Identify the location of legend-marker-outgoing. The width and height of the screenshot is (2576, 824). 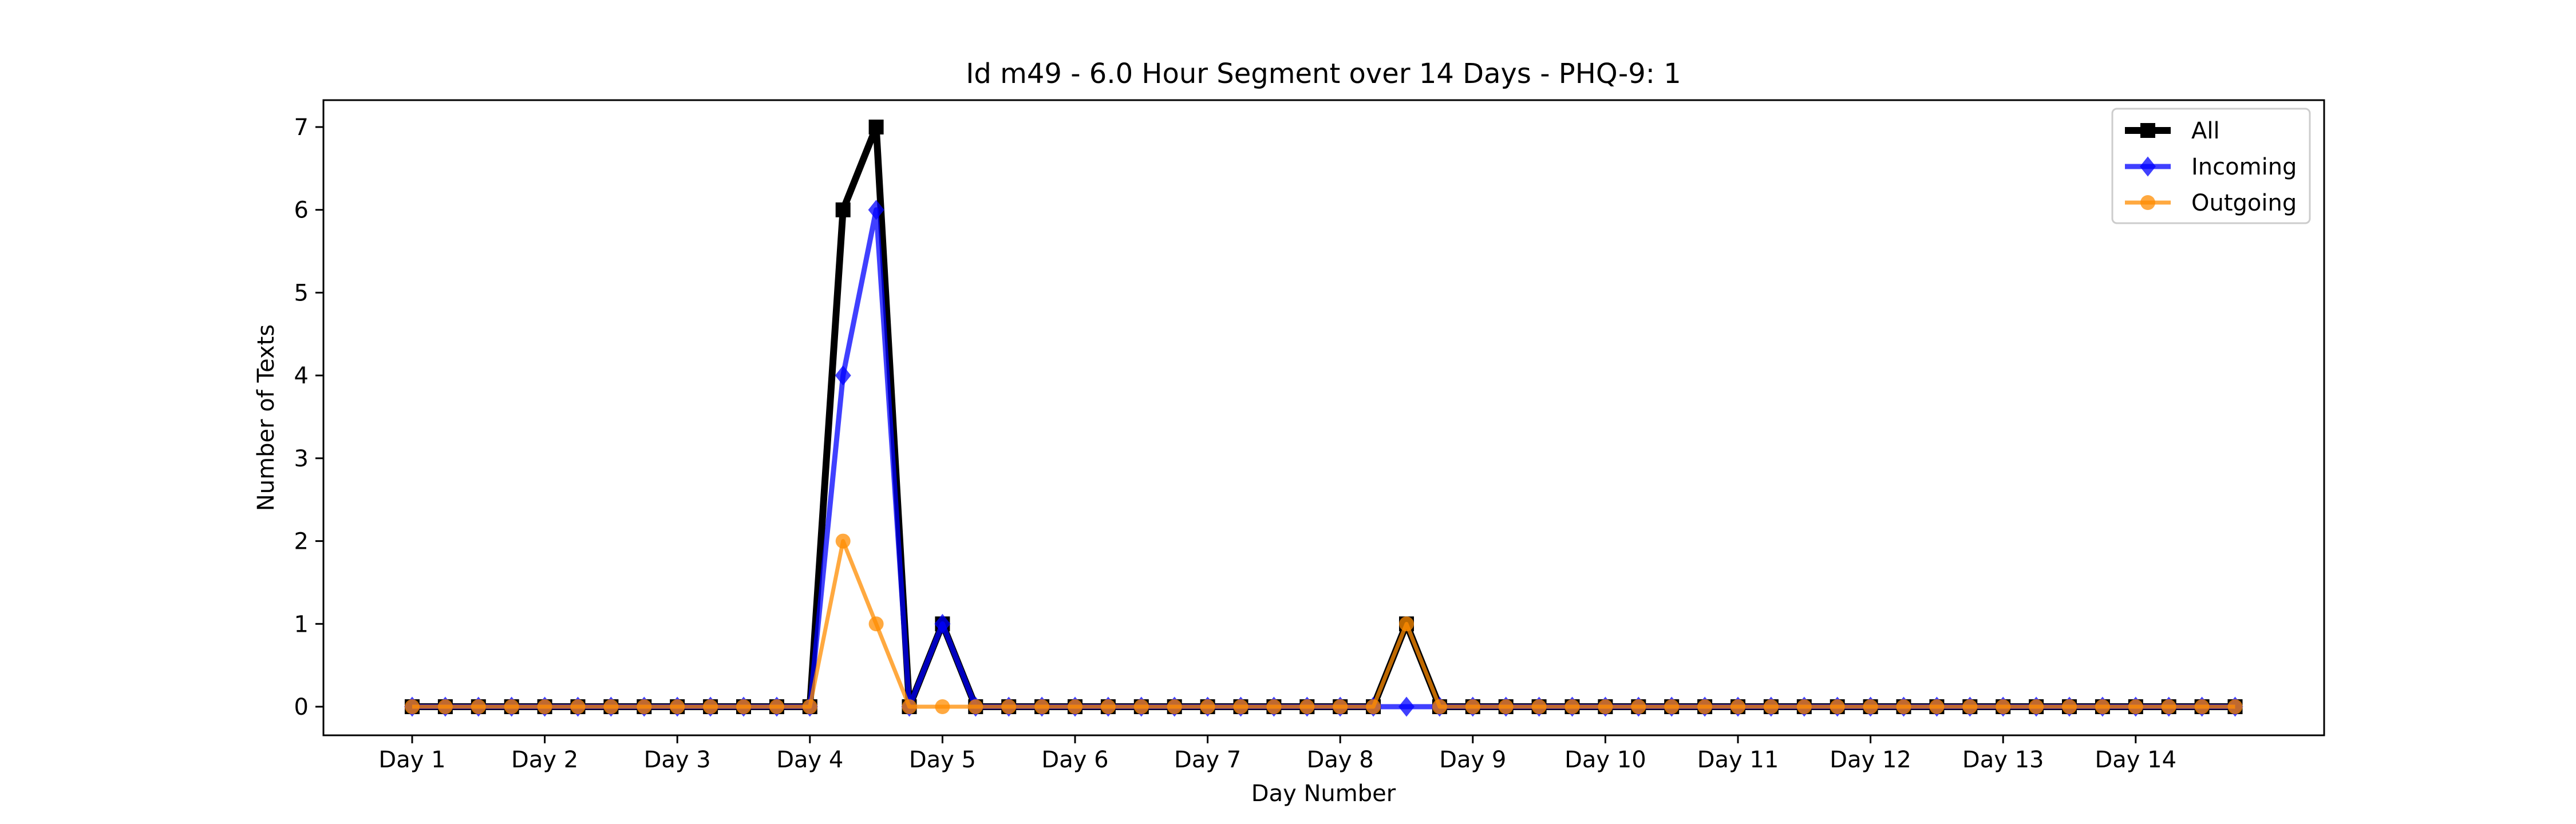
(2147, 202).